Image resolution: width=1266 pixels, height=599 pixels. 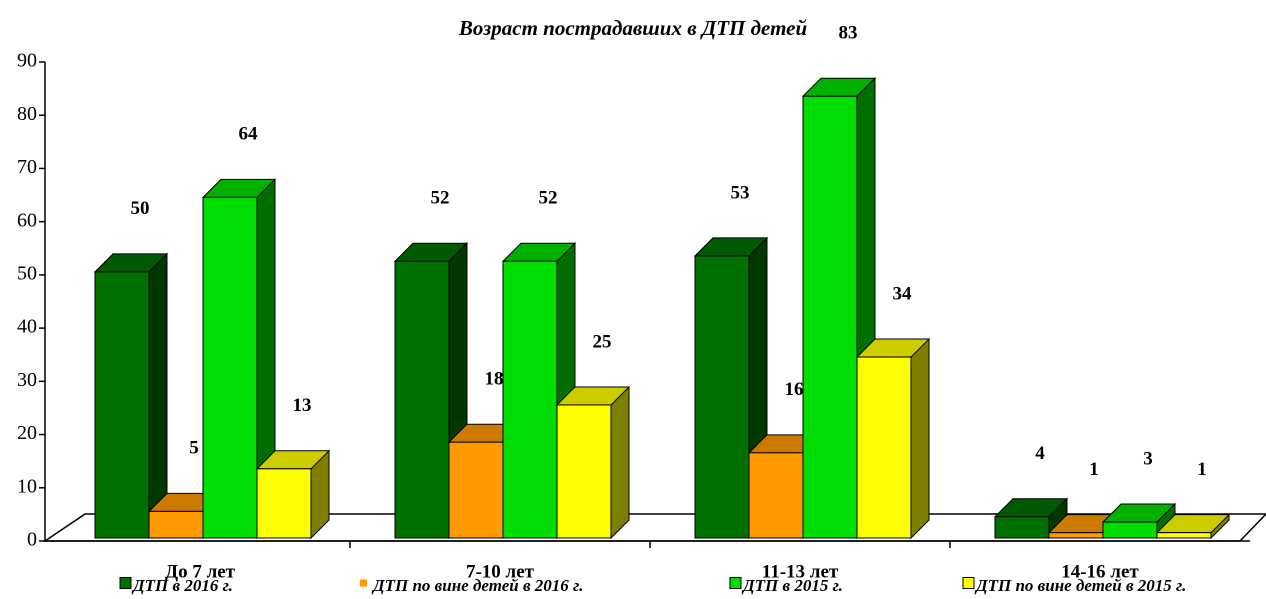 I want to click on value-label: 25, so click(x=602, y=341).